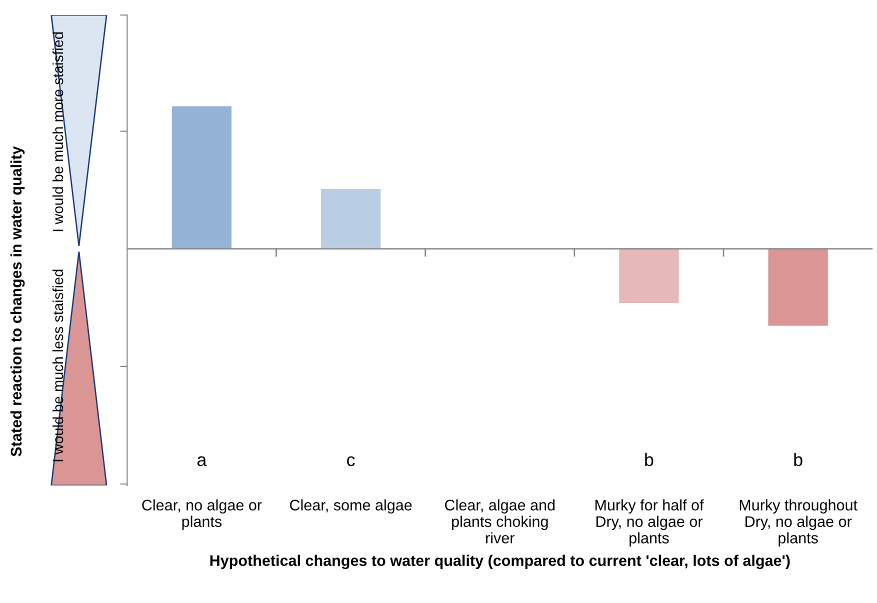 Image resolution: width=877 pixels, height=603 pixels. What do you see at coordinates (17, 301) in the screenshot?
I see `text: Stated reaction to changes in water quality` at bounding box center [17, 301].